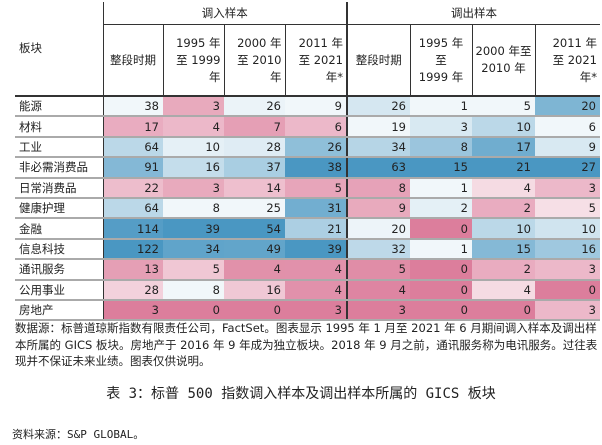 Image resolution: width=602 pixels, height=445 pixels. I want to click on table-row: 通讯服务 13 5 4 4 5 0 2 3, so click(307, 270).